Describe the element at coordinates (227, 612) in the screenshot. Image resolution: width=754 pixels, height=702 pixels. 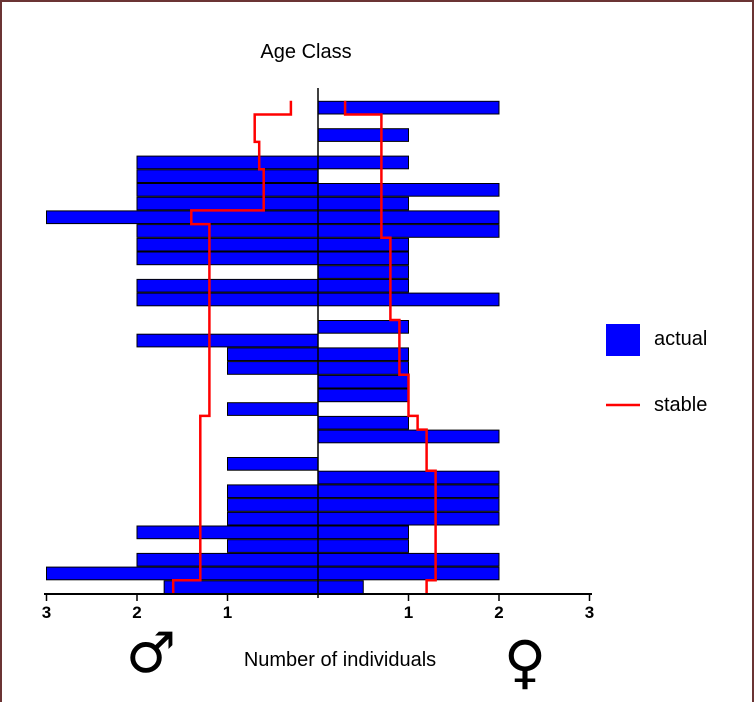
I see `x-tick-label-2: 1` at that location.